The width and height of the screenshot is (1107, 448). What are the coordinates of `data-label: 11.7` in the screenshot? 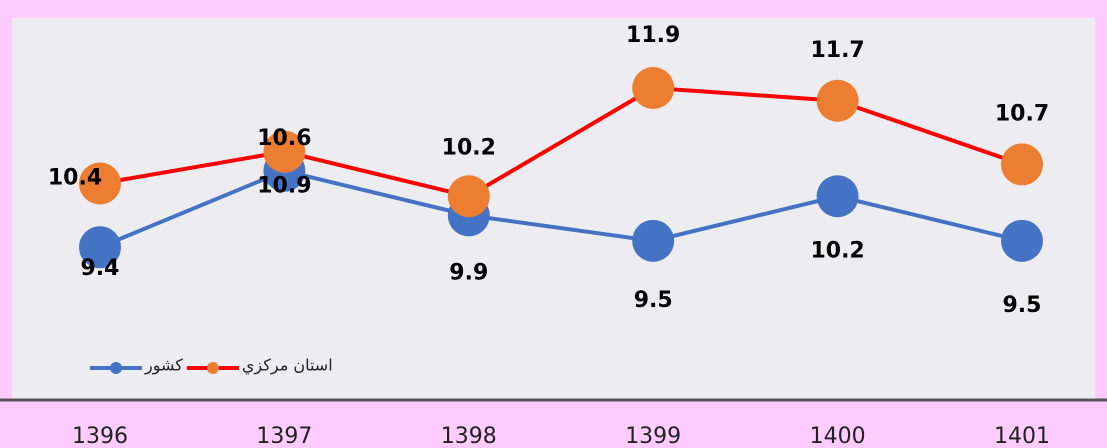 It's located at (837, 50).